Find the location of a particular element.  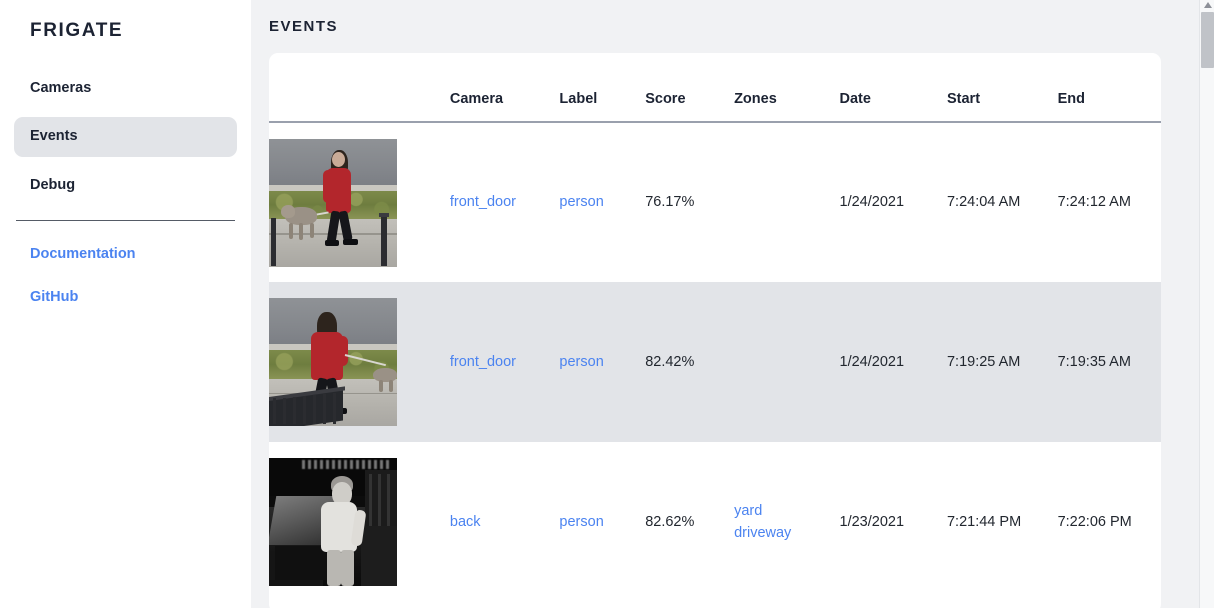

column-header-score: Score is located at coordinates (690, 88).